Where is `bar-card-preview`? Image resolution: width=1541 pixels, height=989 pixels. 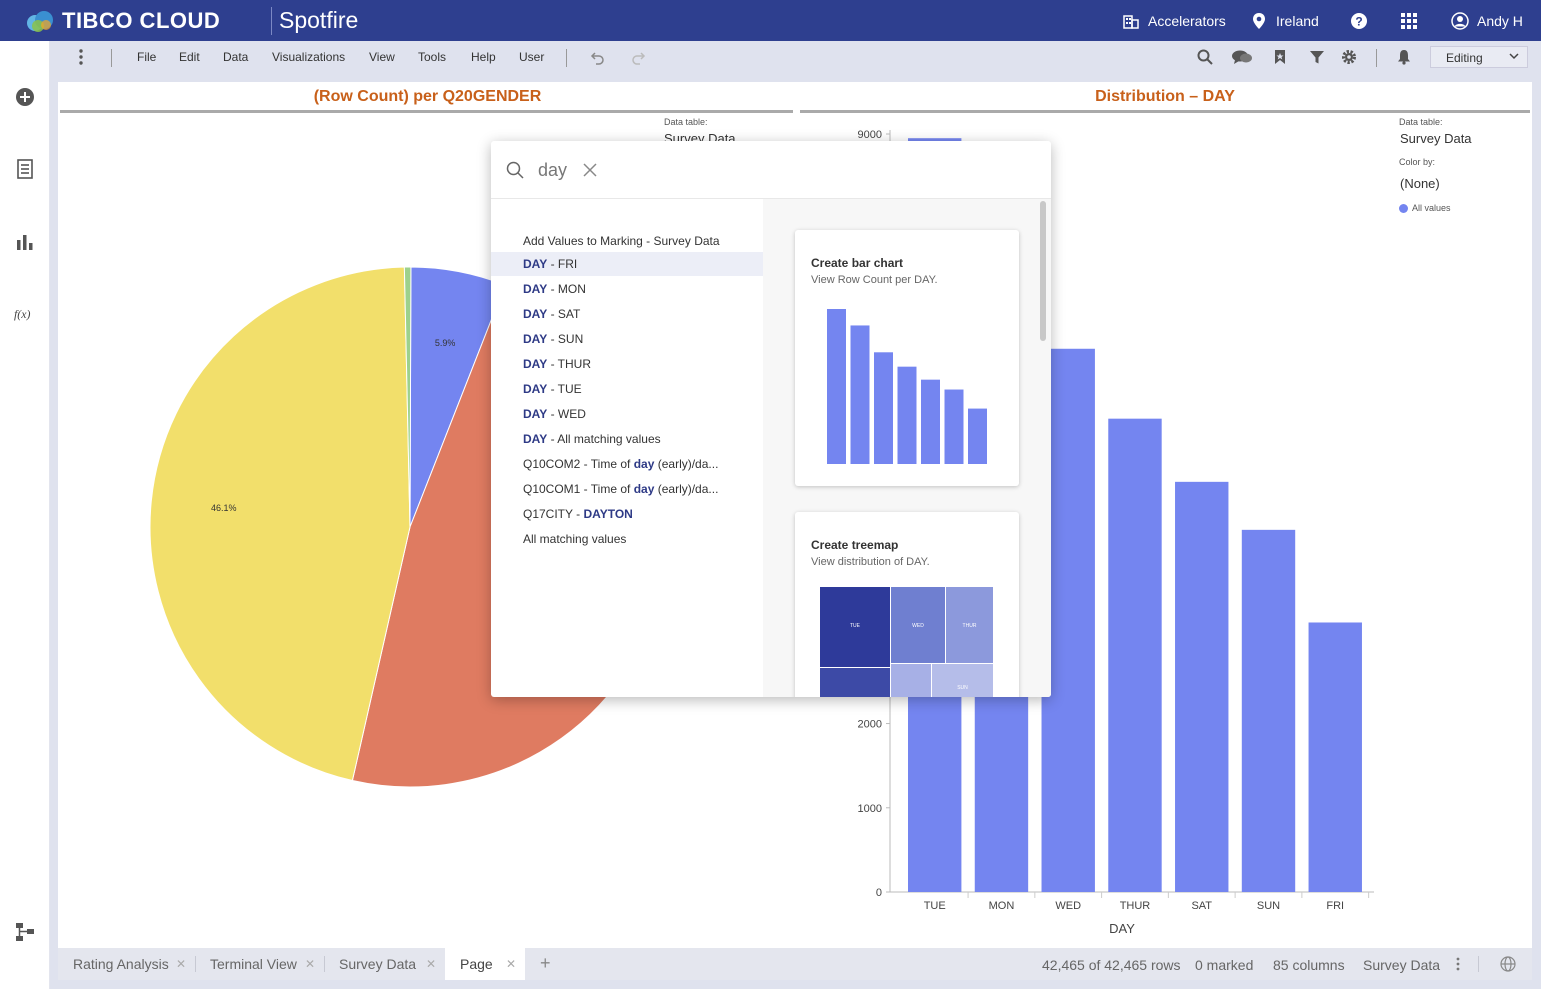
bar-card-preview is located at coordinates (907, 386).